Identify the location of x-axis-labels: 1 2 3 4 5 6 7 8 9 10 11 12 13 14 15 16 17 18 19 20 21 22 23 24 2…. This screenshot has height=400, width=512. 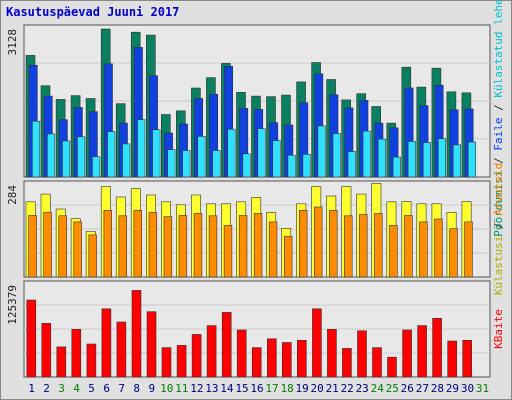
(258, 388).